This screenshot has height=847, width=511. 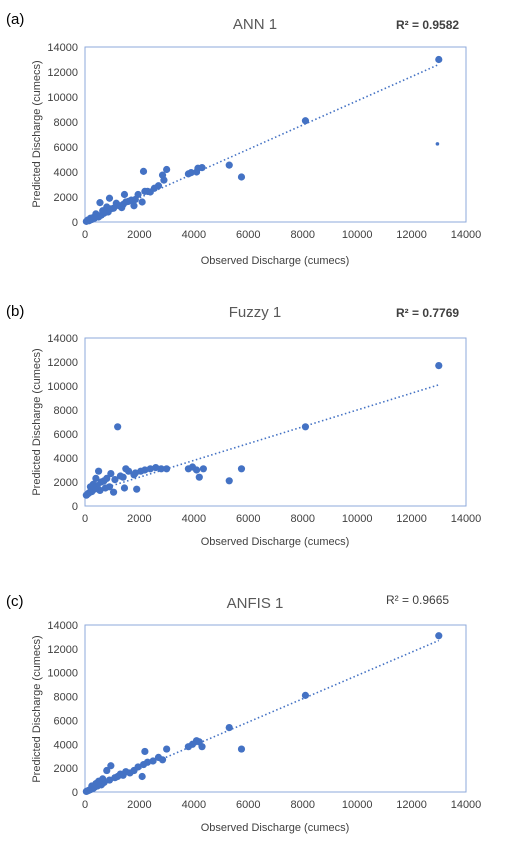 What do you see at coordinates (66, 173) in the screenshot?
I see `y-tick-label: 4000` at bounding box center [66, 173].